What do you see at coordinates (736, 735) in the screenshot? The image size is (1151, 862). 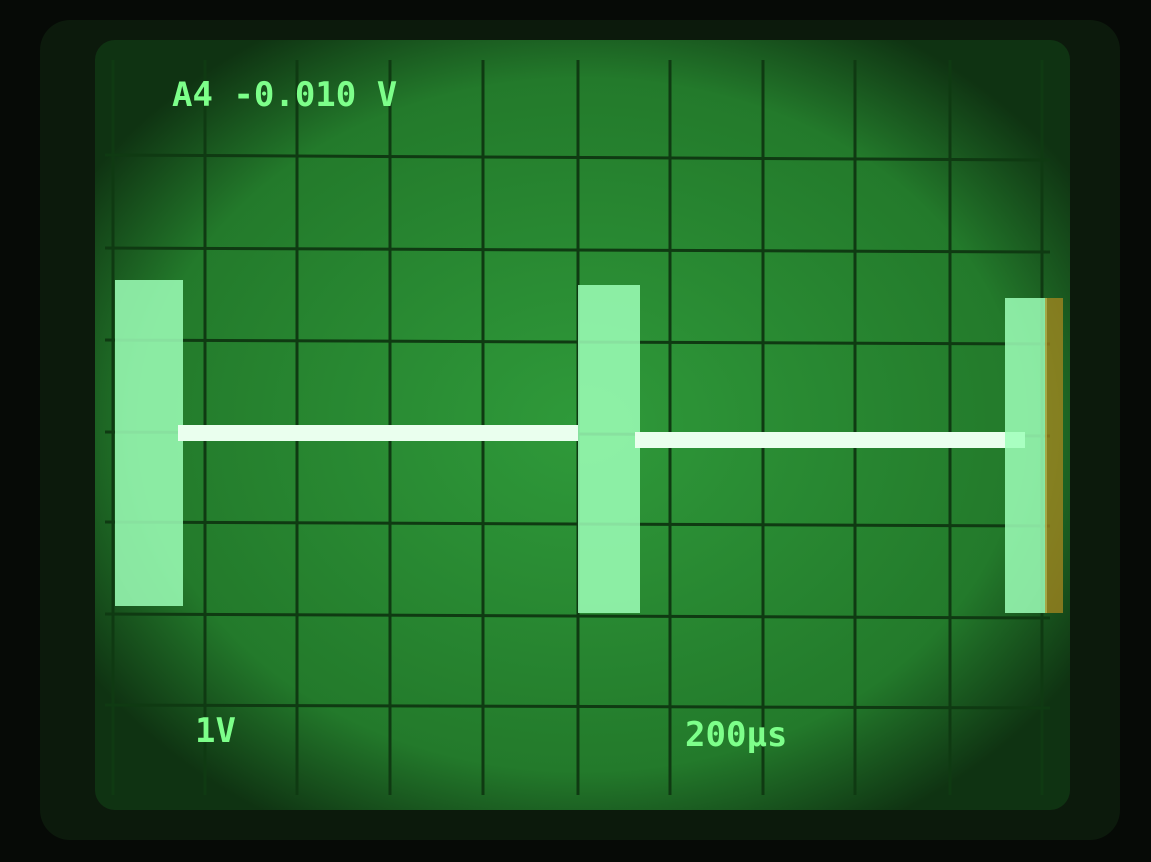 I see `time-per-div: 200µs` at bounding box center [736, 735].